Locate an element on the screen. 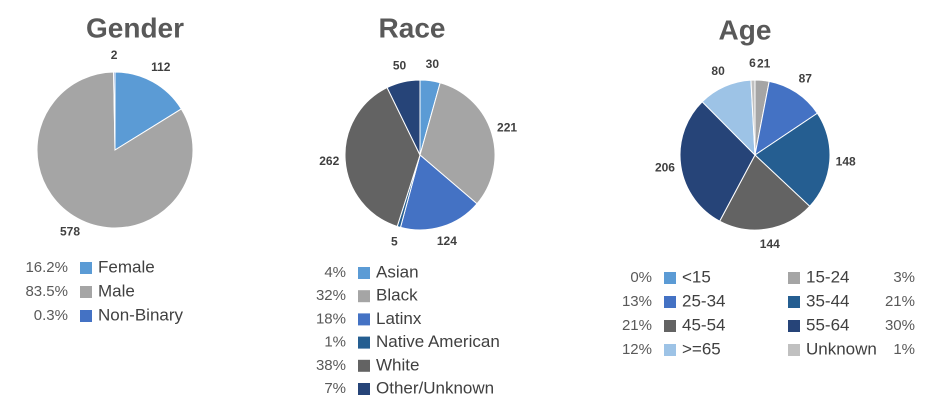  legend-share: 32% is located at coordinates (331, 295).